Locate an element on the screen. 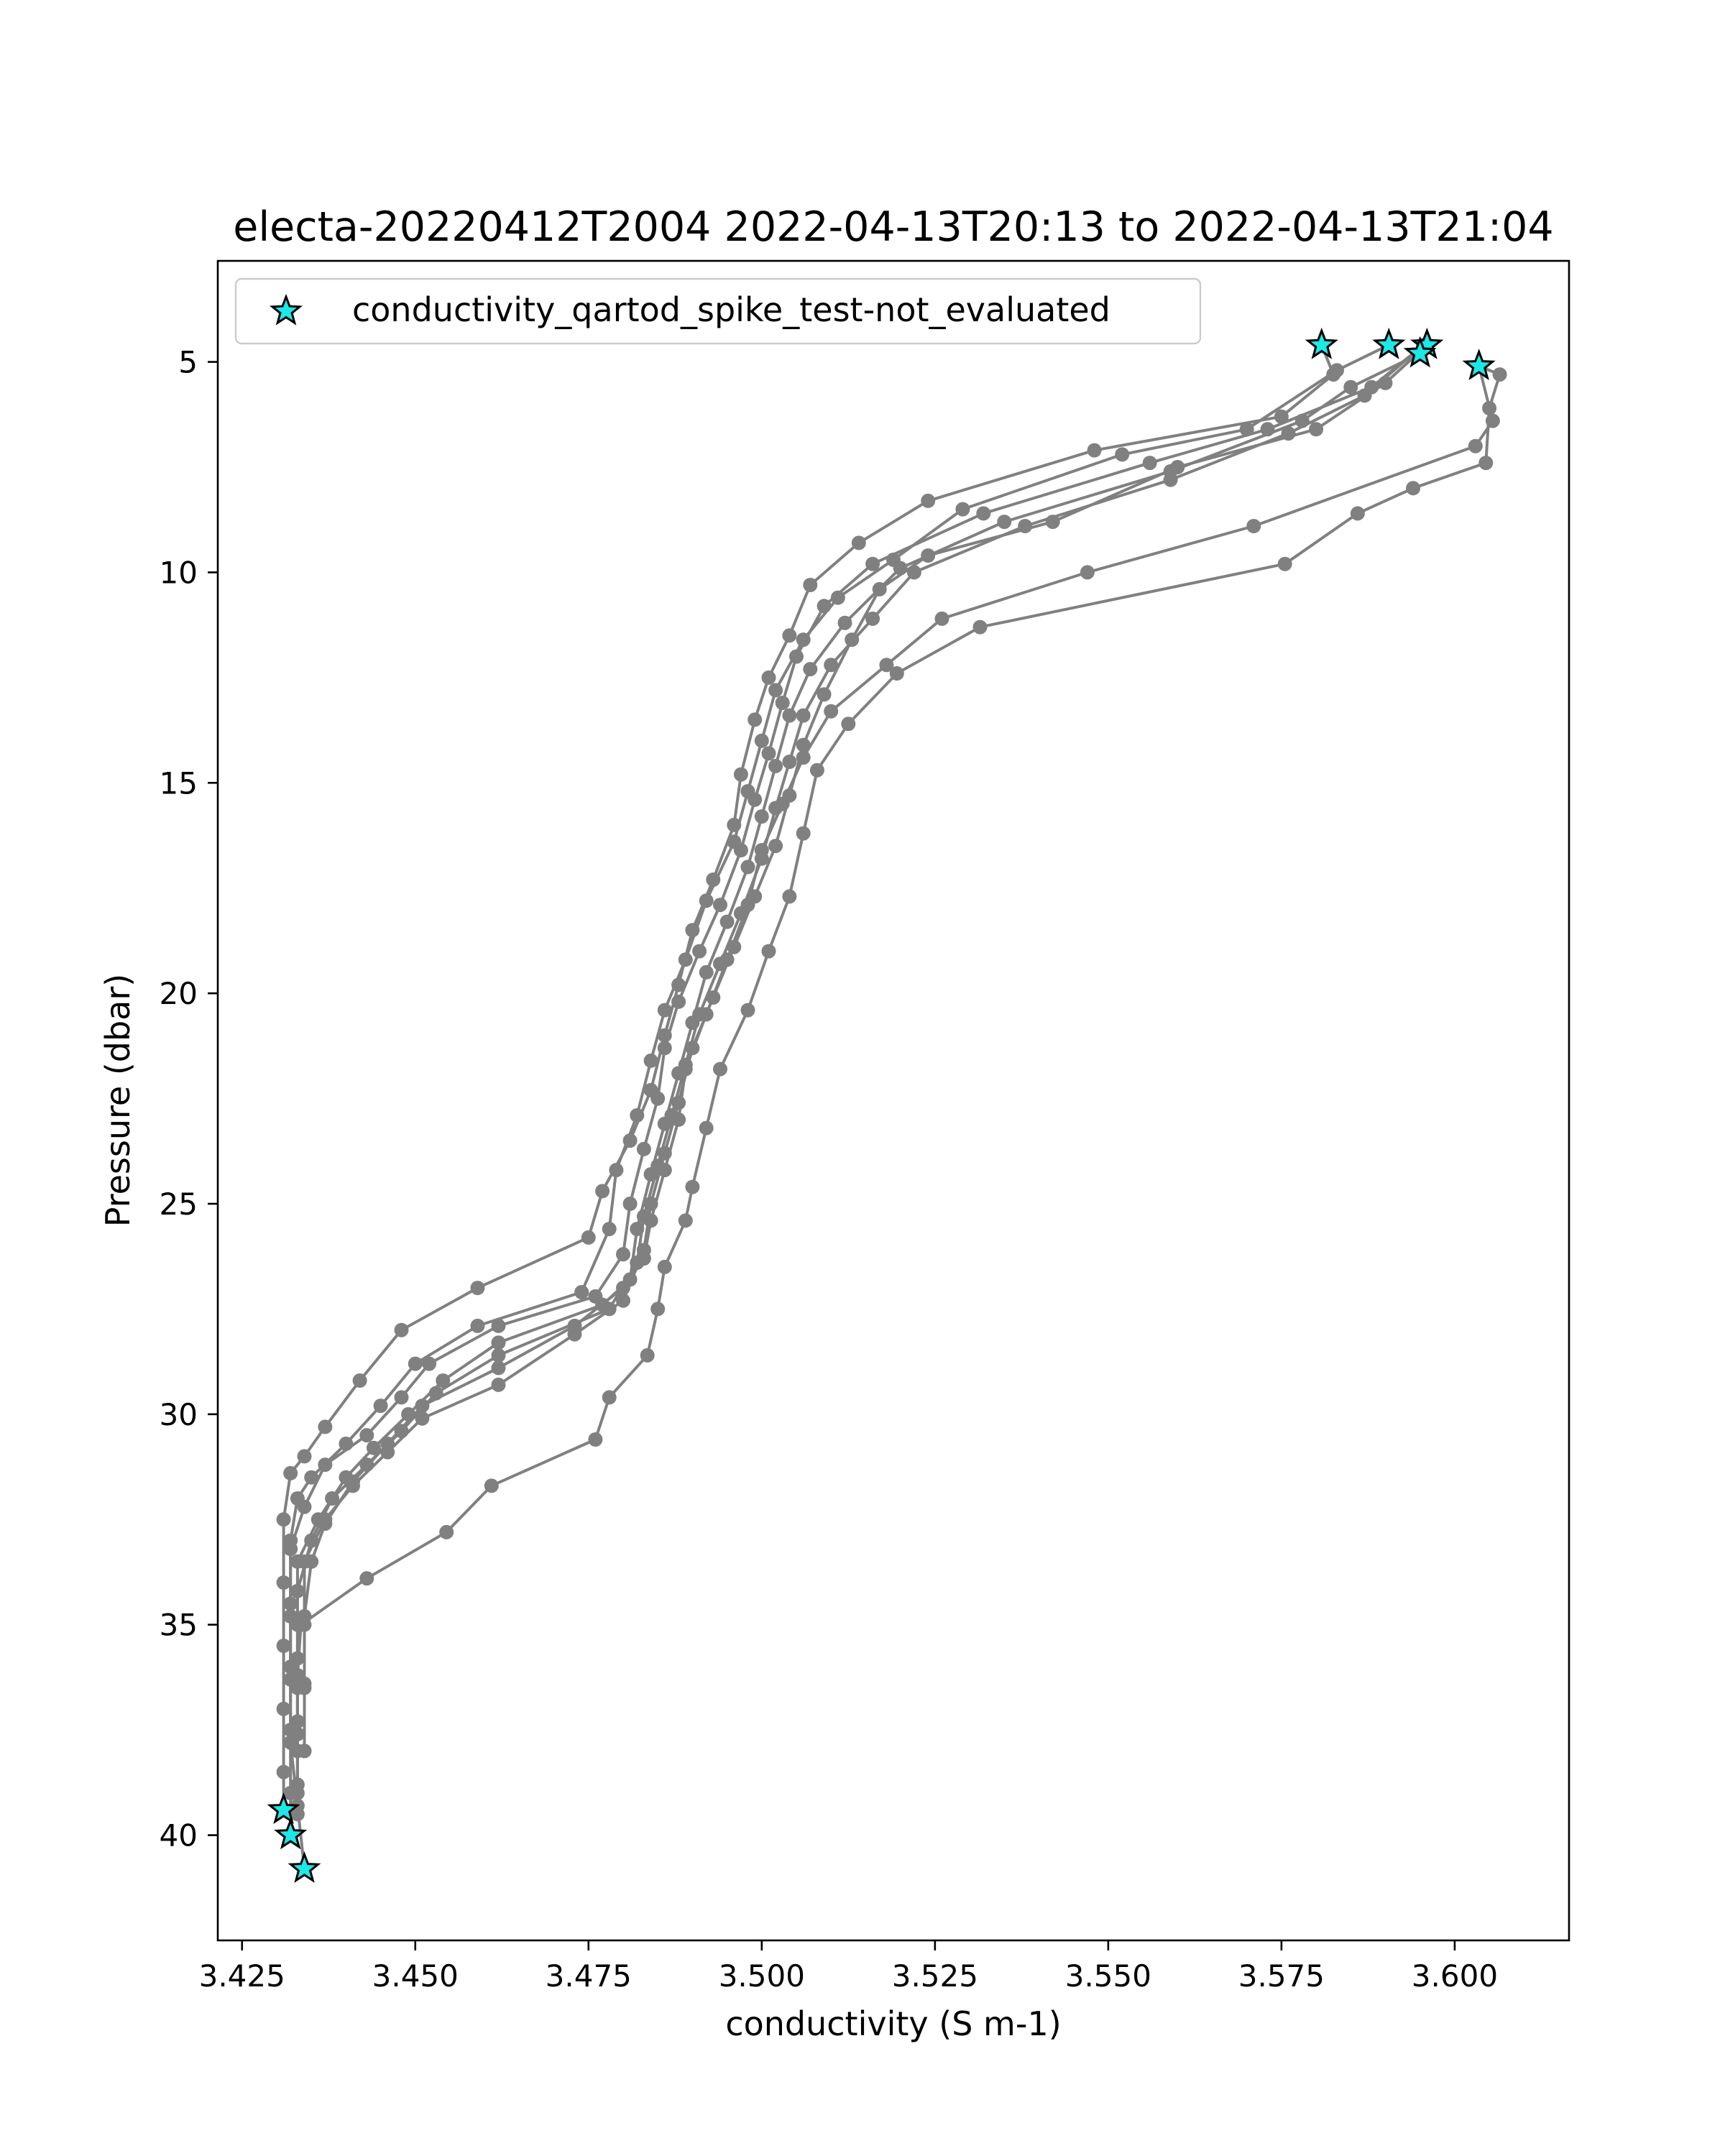 The image size is (1725, 2156). y-tick-label: 35 is located at coordinates (179, 1625).